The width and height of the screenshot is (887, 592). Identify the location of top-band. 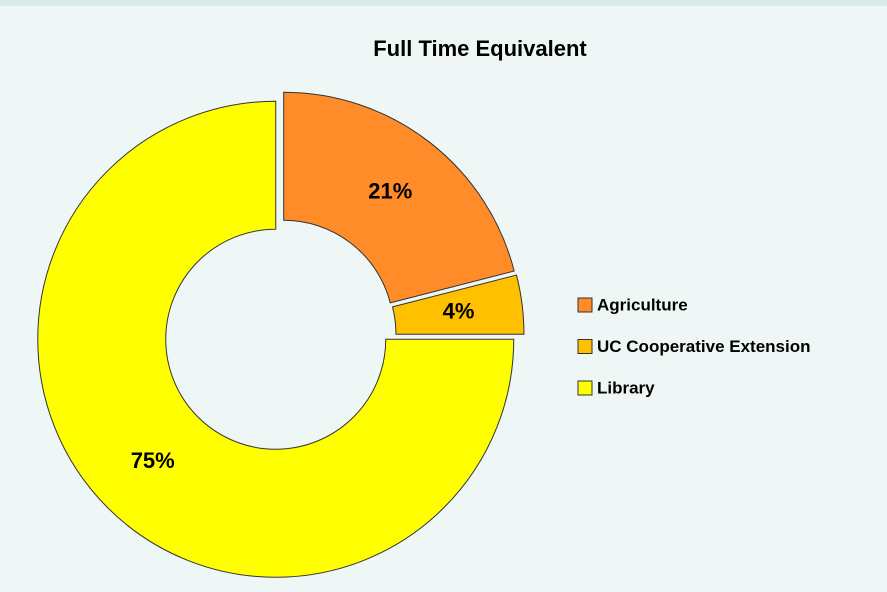
(443, 3).